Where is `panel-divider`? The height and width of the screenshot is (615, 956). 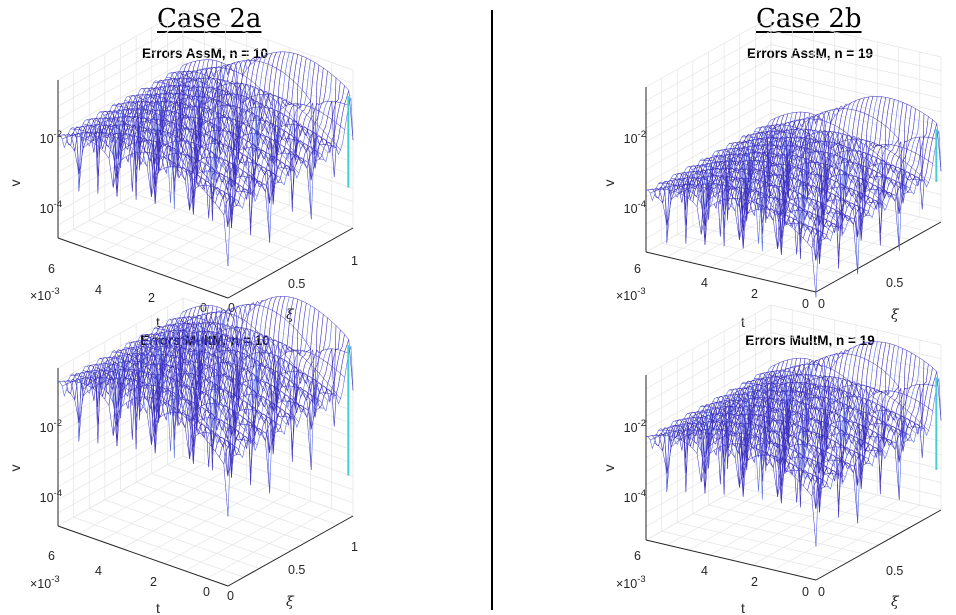 panel-divider is located at coordinates (492, 310).